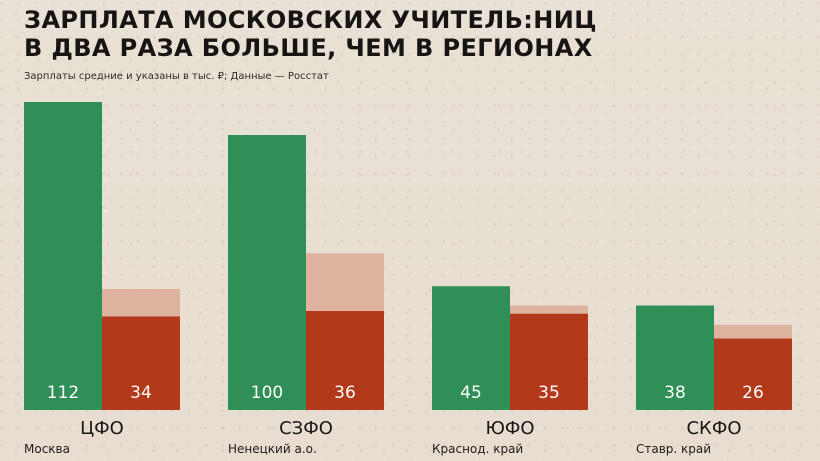 The image size is (820, 461). Describe the element at coordinates (673, 449) in the screenshot. I see `region-label-4: Ставр. край` at that location.